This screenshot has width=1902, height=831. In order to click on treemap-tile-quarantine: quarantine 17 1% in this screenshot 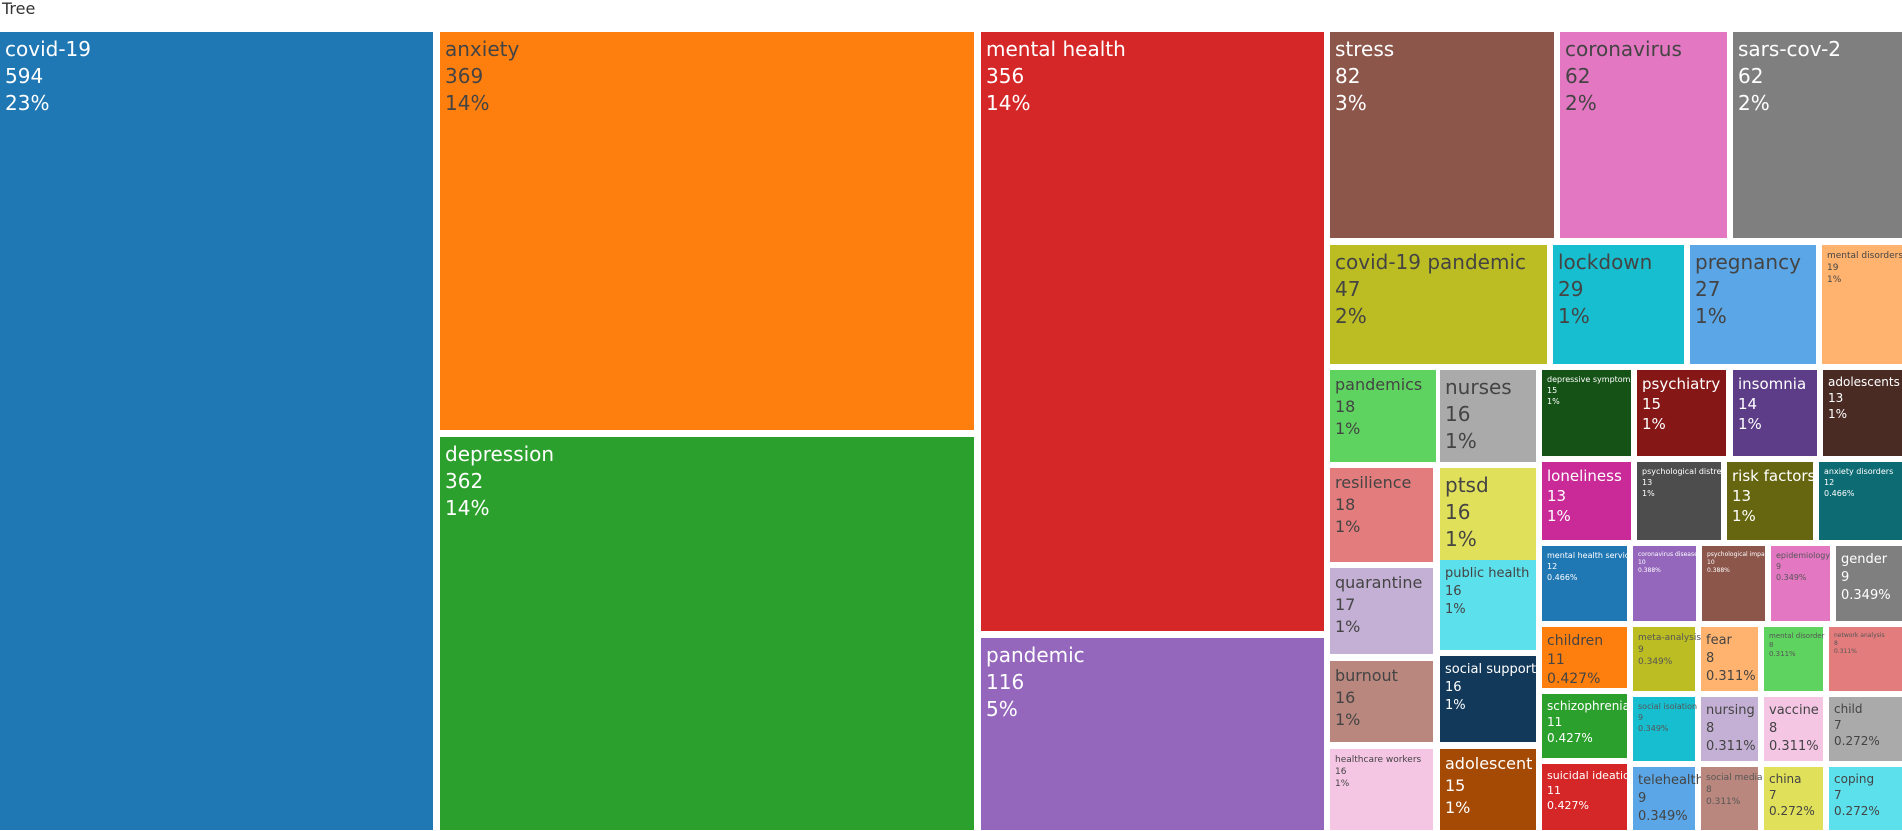, I will do `click(1381, 611)`.